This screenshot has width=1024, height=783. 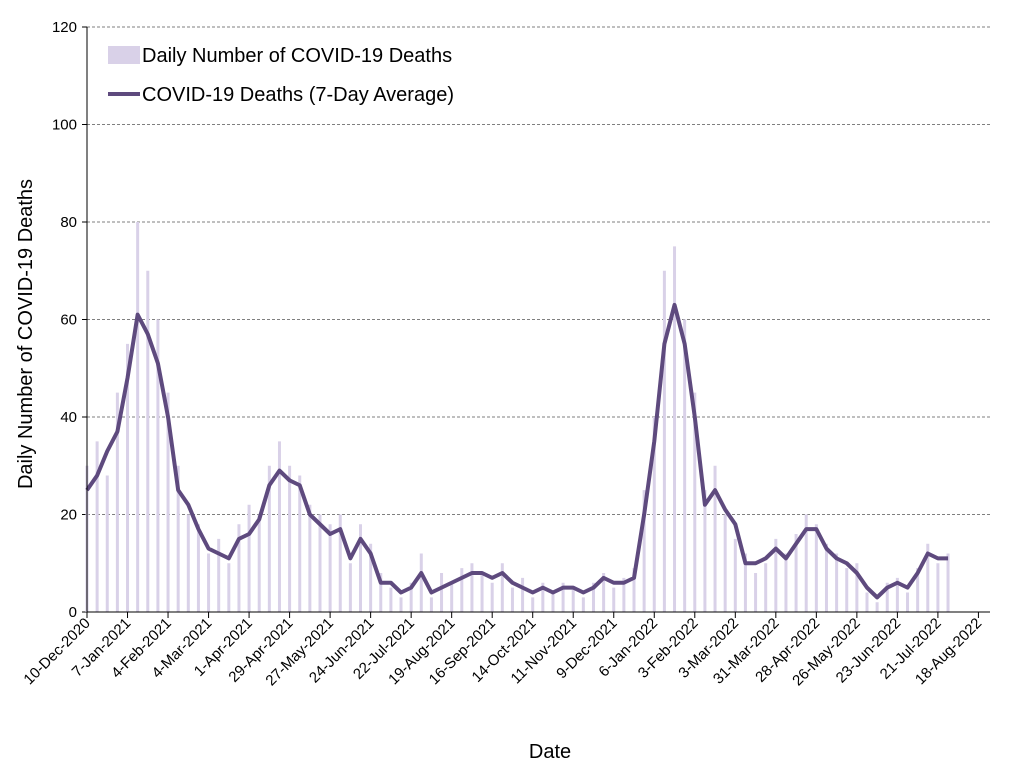 What do you see at coordinates (68, 222) in the screenshot?
I see `y-tick-label: 80` at bounding box center [68, 222].